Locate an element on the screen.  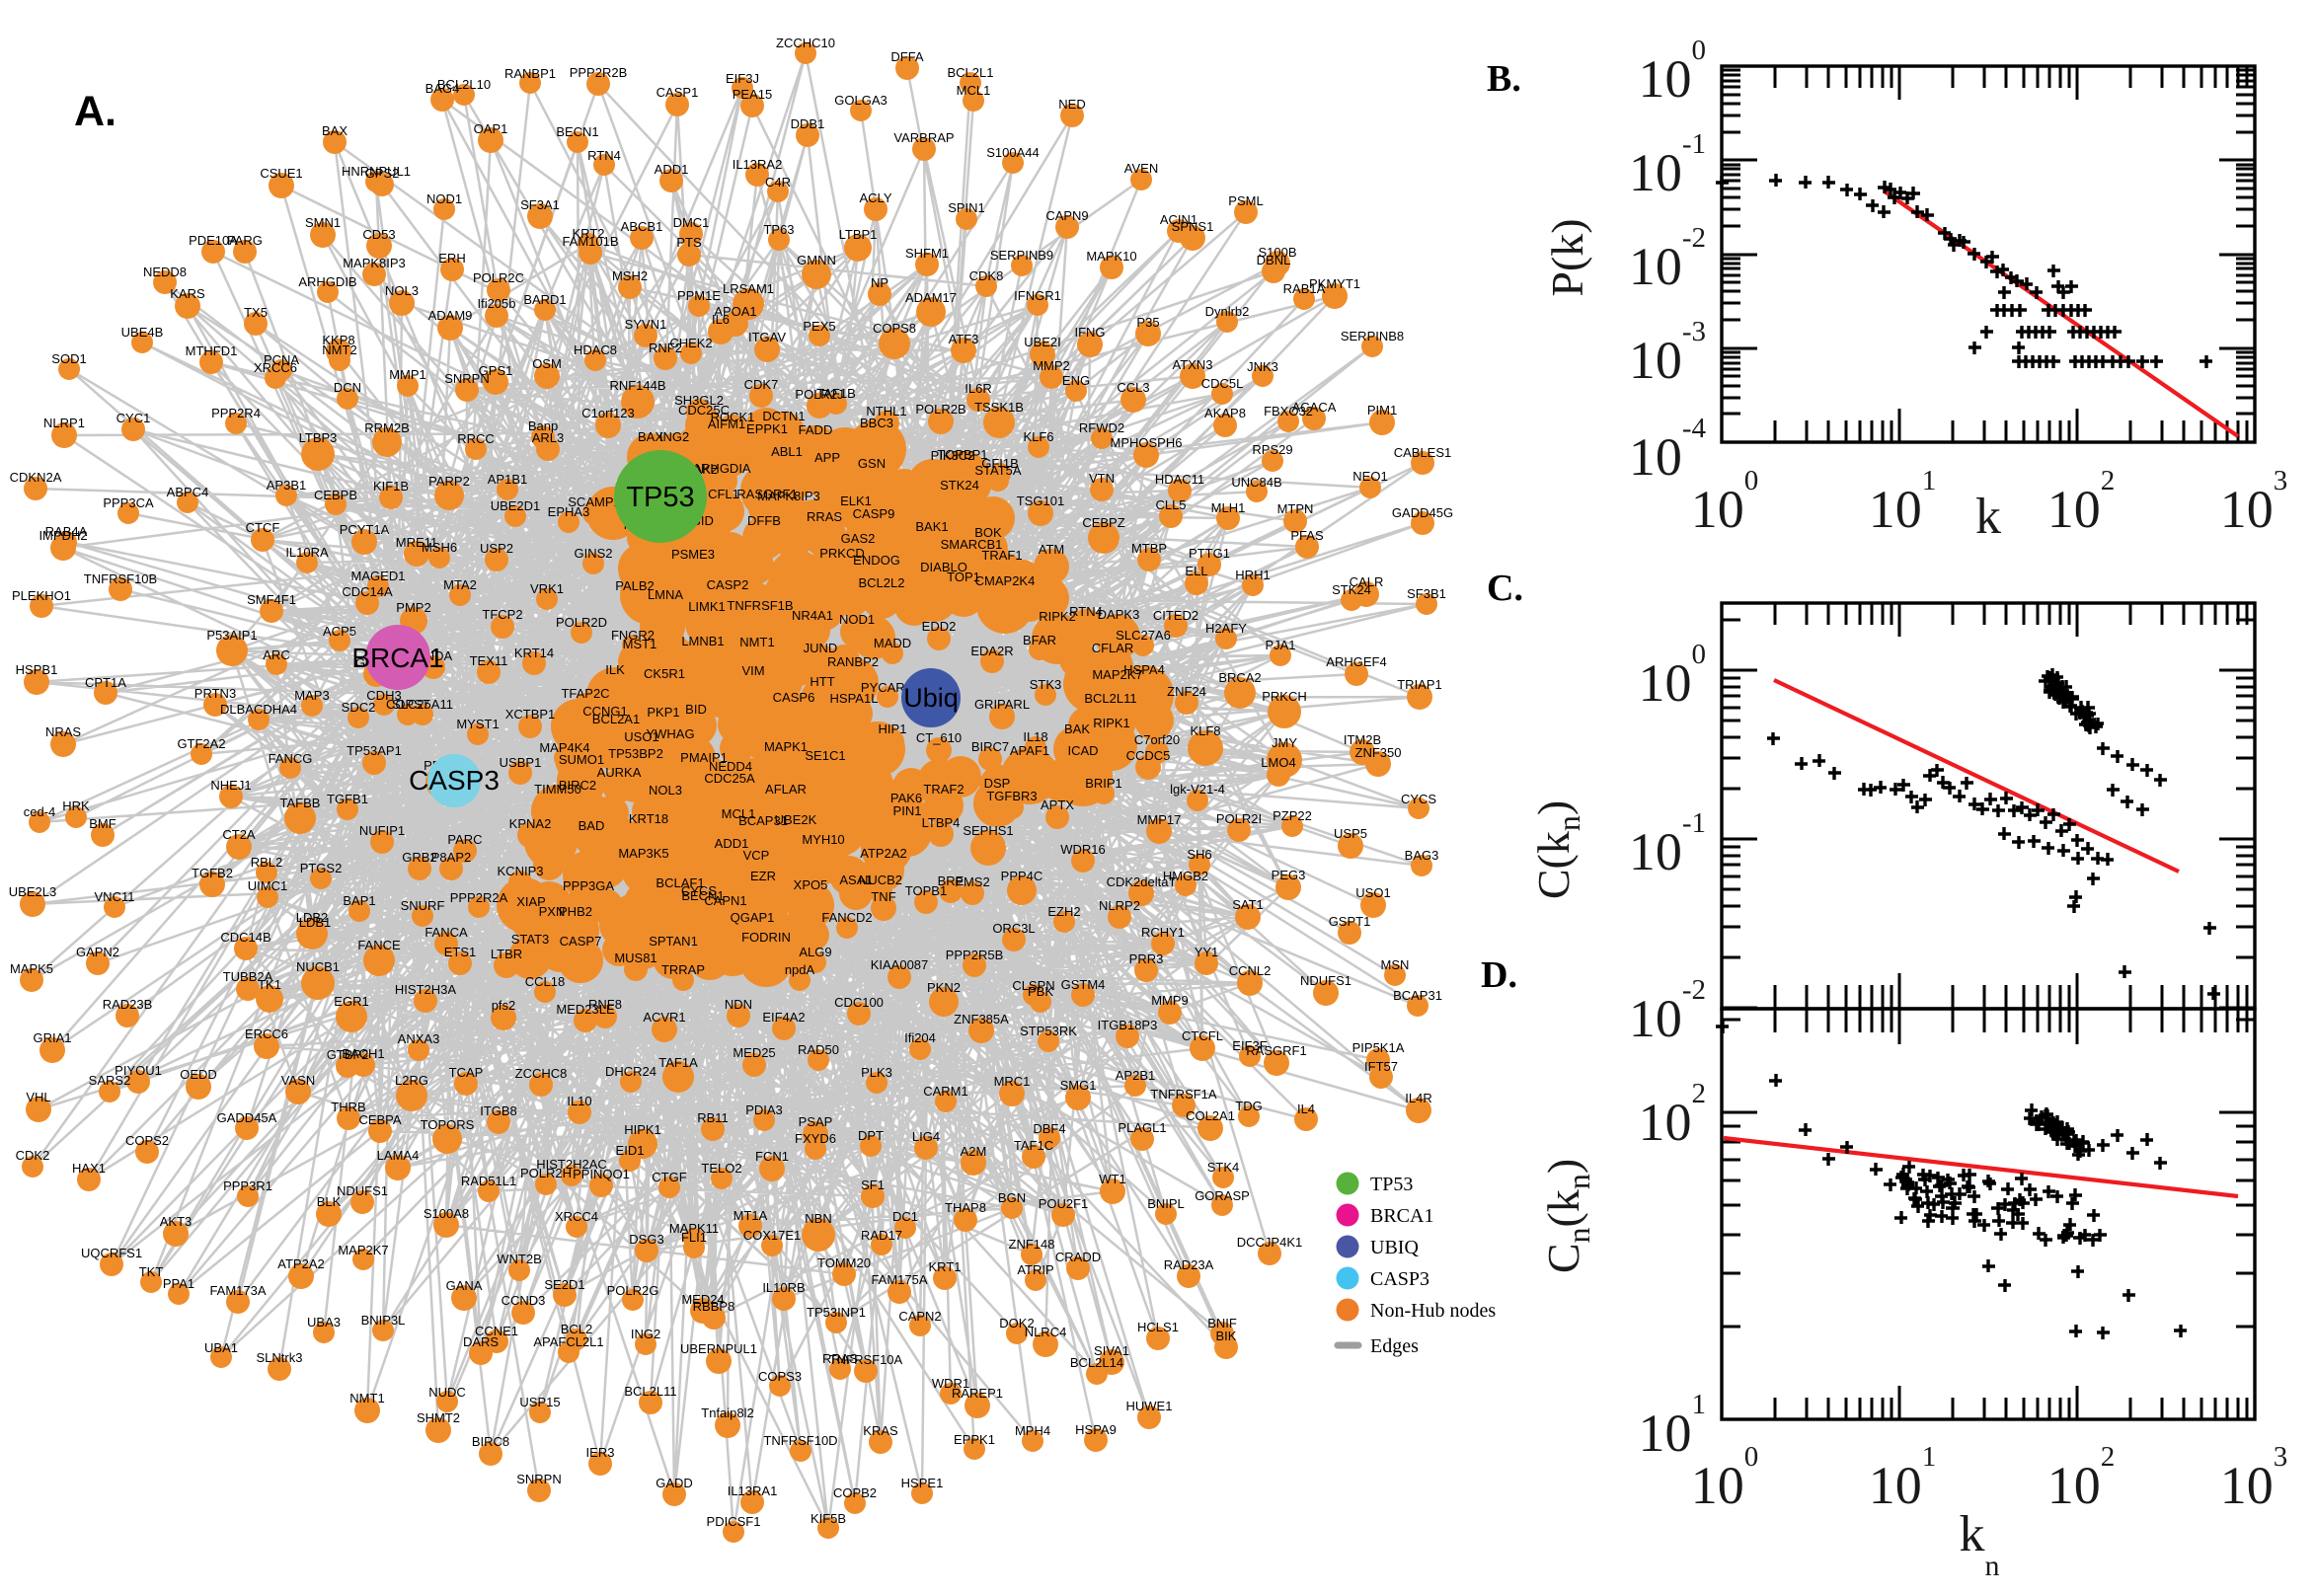
svg-text: PRKCH is located at coordinates (1284, 696).